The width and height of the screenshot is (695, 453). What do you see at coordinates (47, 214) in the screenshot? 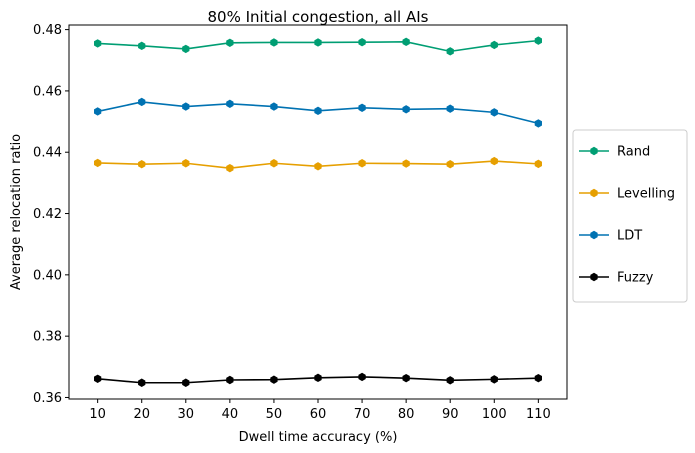
I see `y-tick-label: 0.42` at bounding box center [47, 214].